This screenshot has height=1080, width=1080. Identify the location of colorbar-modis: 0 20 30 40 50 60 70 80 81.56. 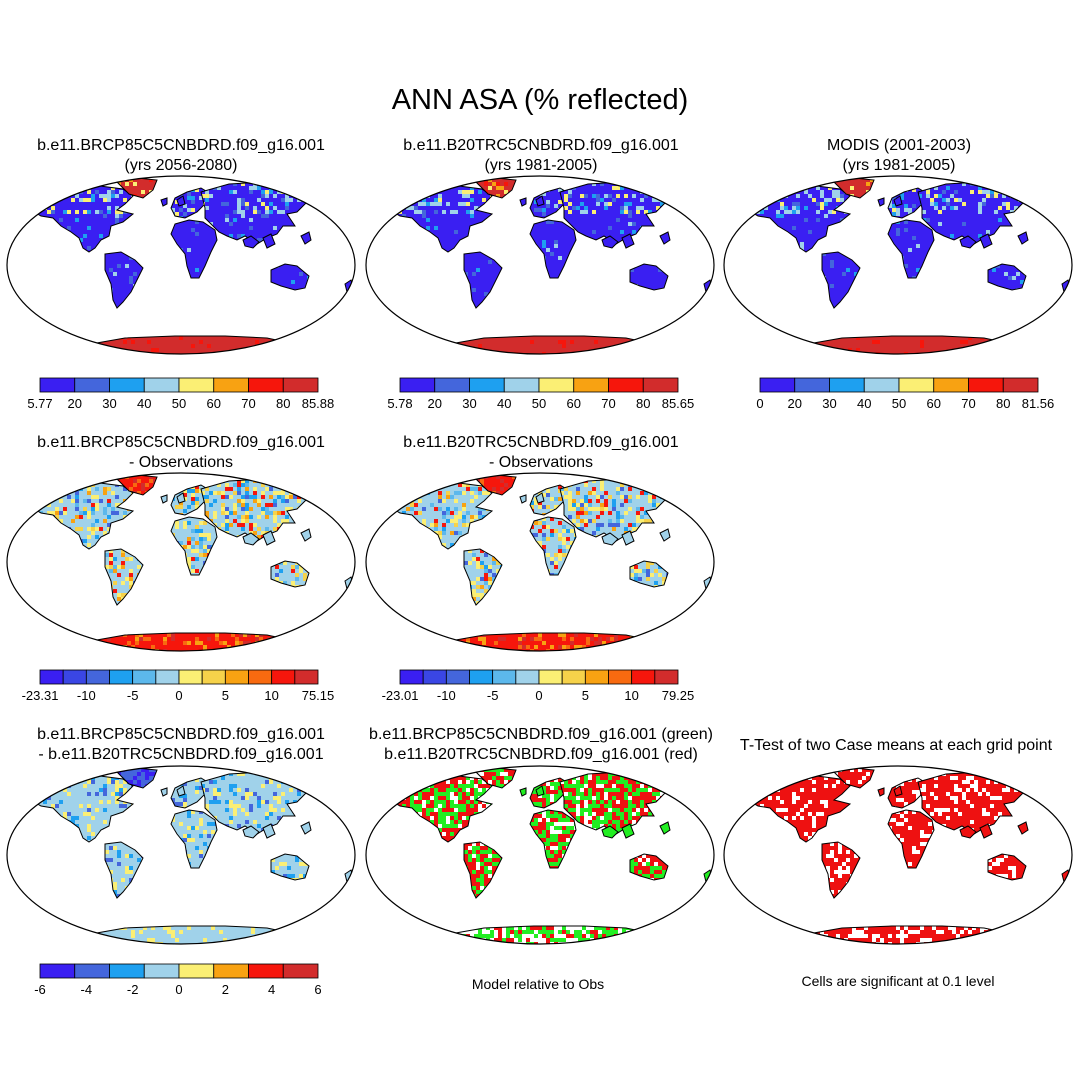
(905, 394).